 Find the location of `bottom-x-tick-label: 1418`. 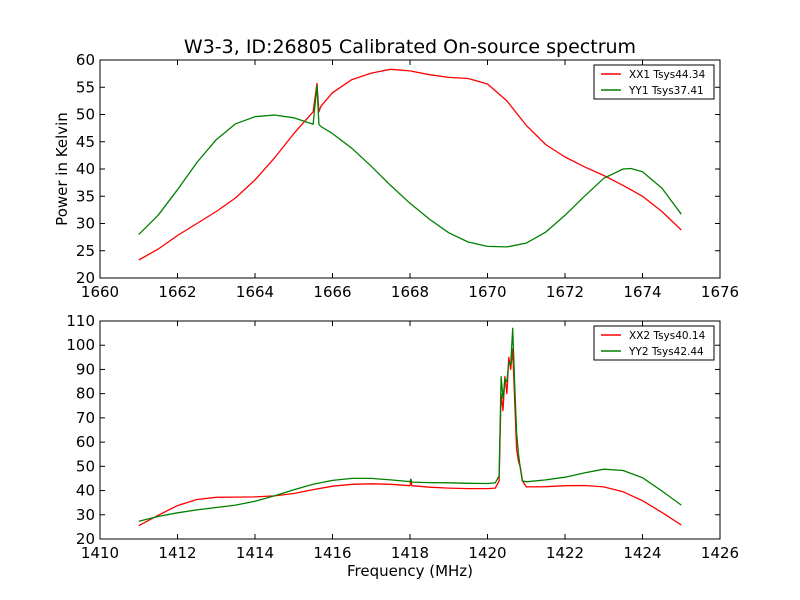

bottom-x-tick-label: 1418 is located at coordinates (410, 553).